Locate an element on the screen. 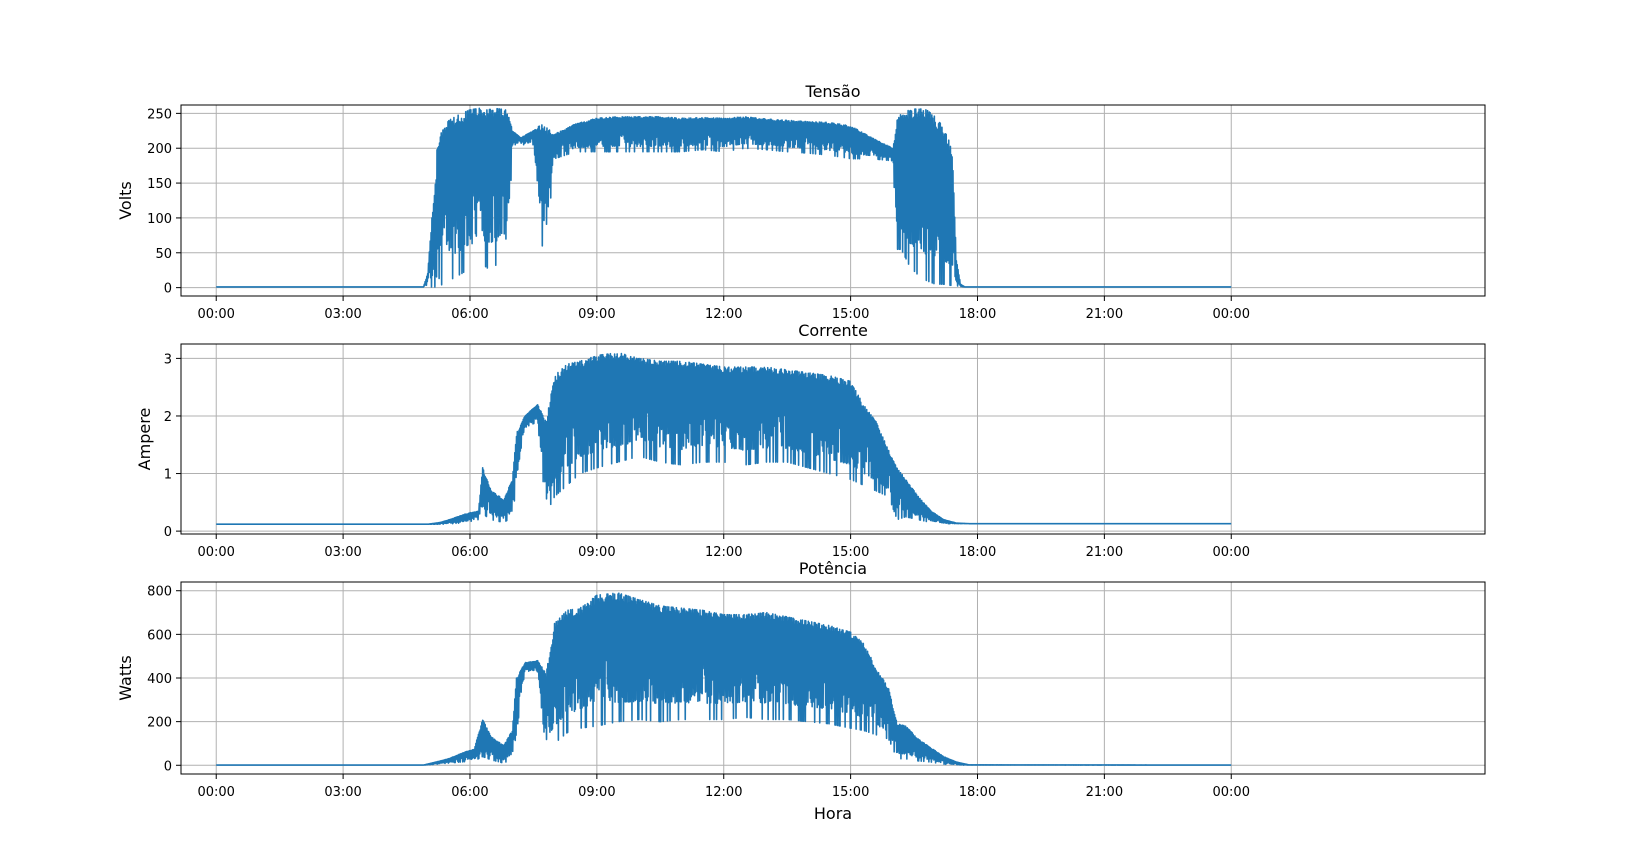  potencia-y-tick-label: 200 is located at coordinates (159, 723).